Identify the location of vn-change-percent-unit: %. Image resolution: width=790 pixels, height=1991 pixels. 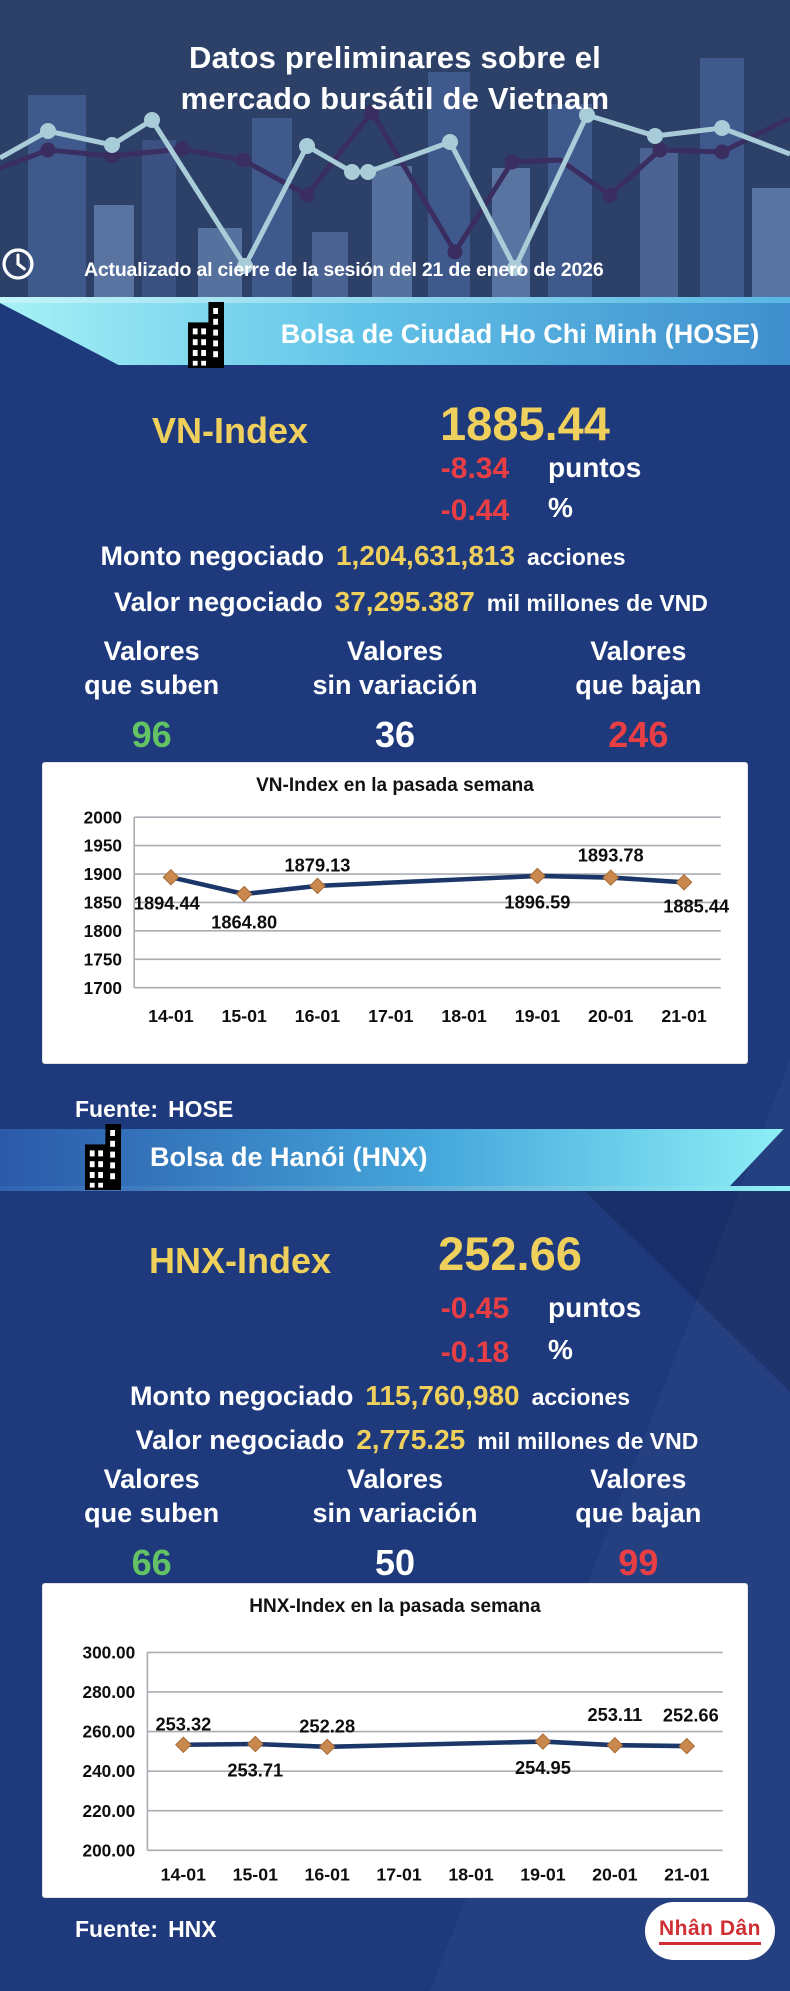
(560, 507).